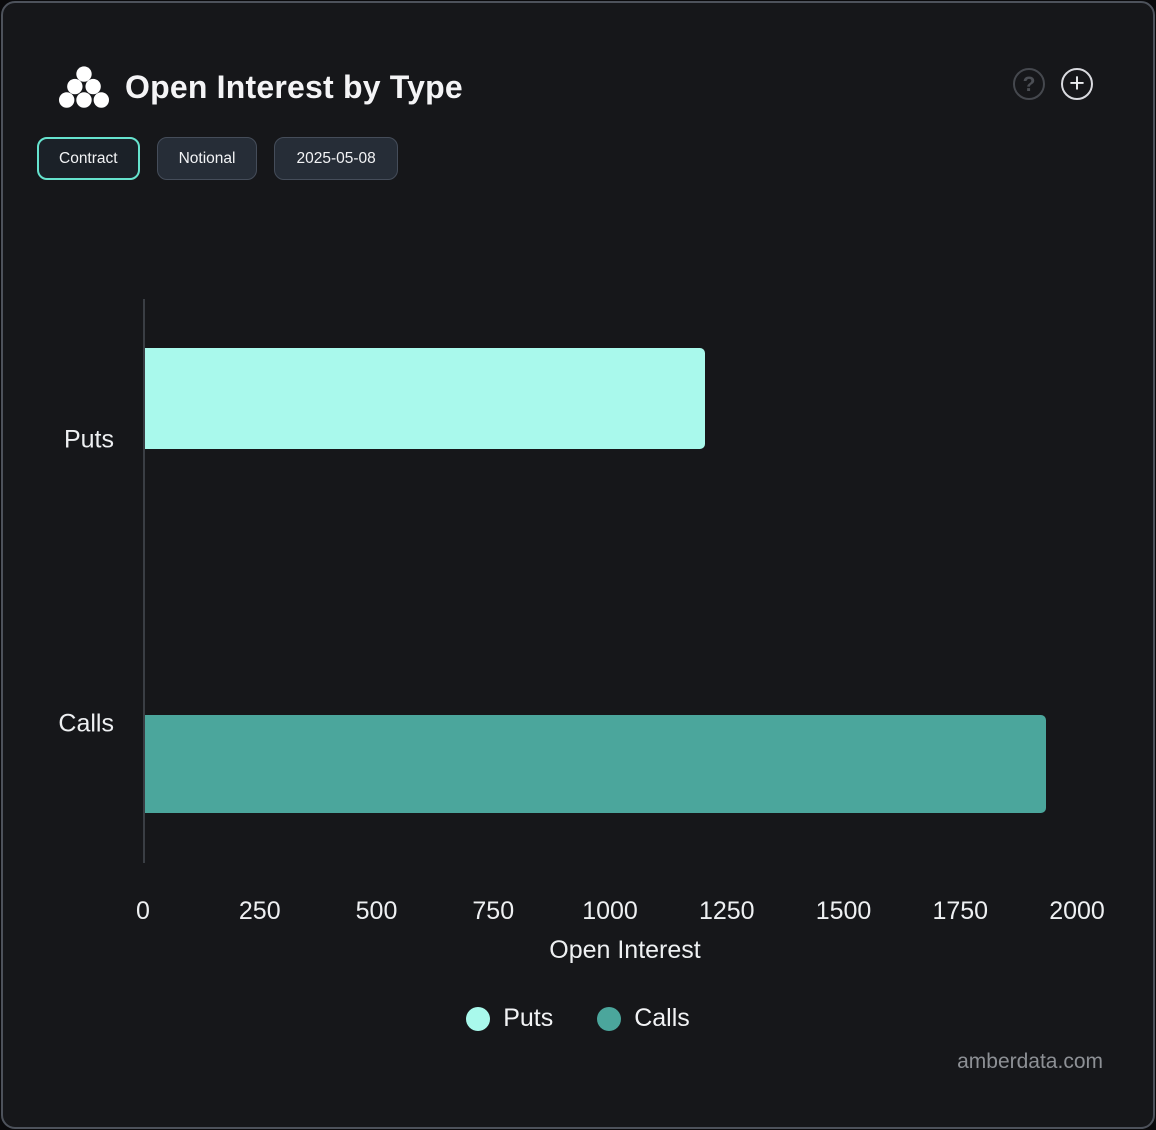 The width and height of the screenshot is (1156, 1130). What do you see at coordinates (88, 439) in the screenshot?
I see `y-tick-label-puts: Puts` at bounding box center [88, 439].